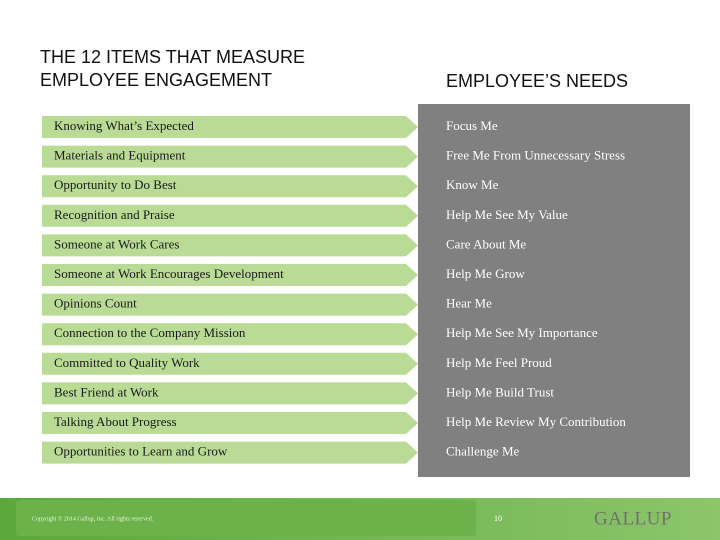 The height and width of the screenshot is (540, 720). I want to click on footer-panel, so click(246, 518).